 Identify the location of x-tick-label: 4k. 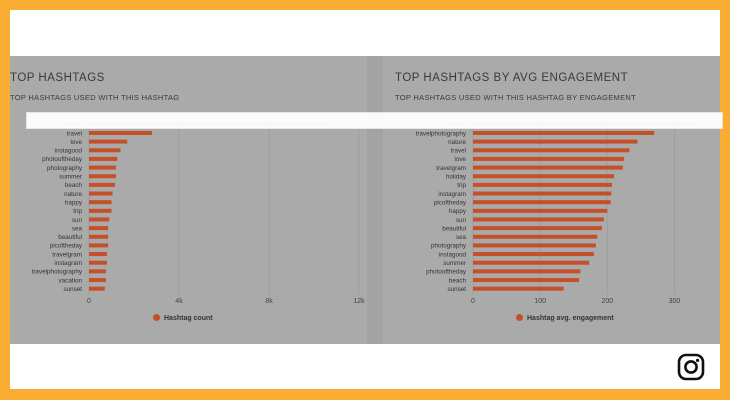
(179, 301).